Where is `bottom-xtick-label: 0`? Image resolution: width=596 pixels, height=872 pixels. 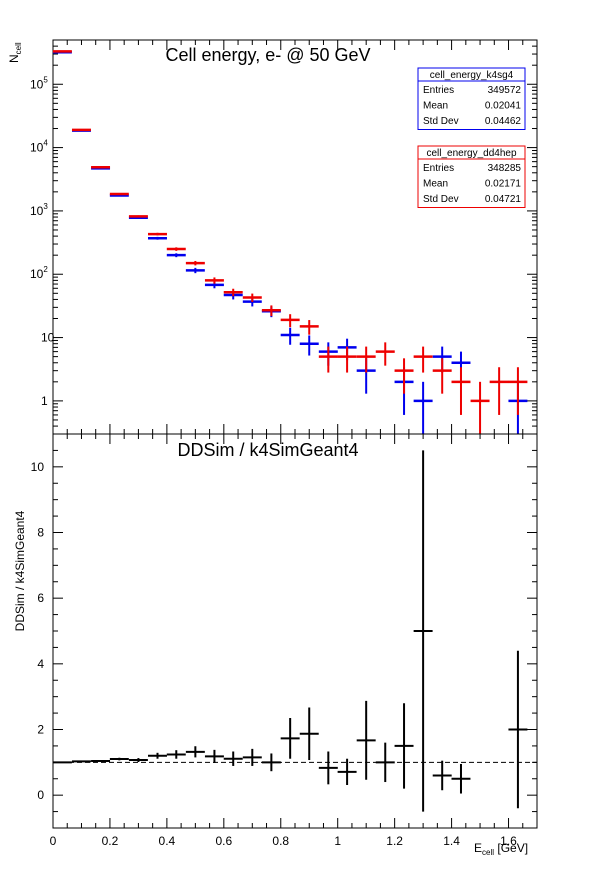
bottom-xtick-label: 0 is located at coordinates (53, 841).